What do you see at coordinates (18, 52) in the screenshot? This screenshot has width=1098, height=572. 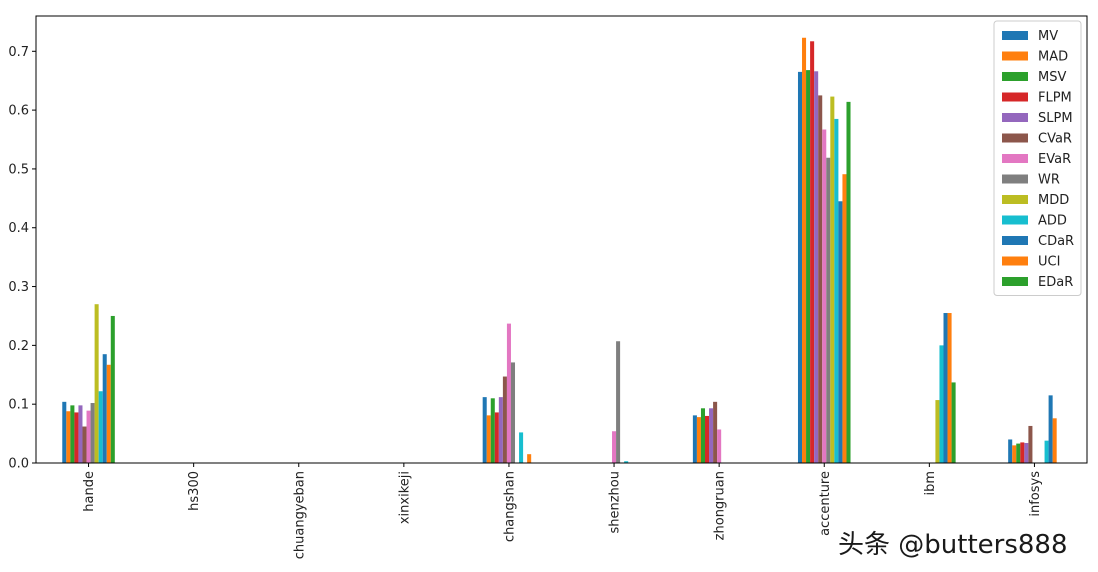 I see `y-tick-label: 0.7` at bounding box center [18, 52].